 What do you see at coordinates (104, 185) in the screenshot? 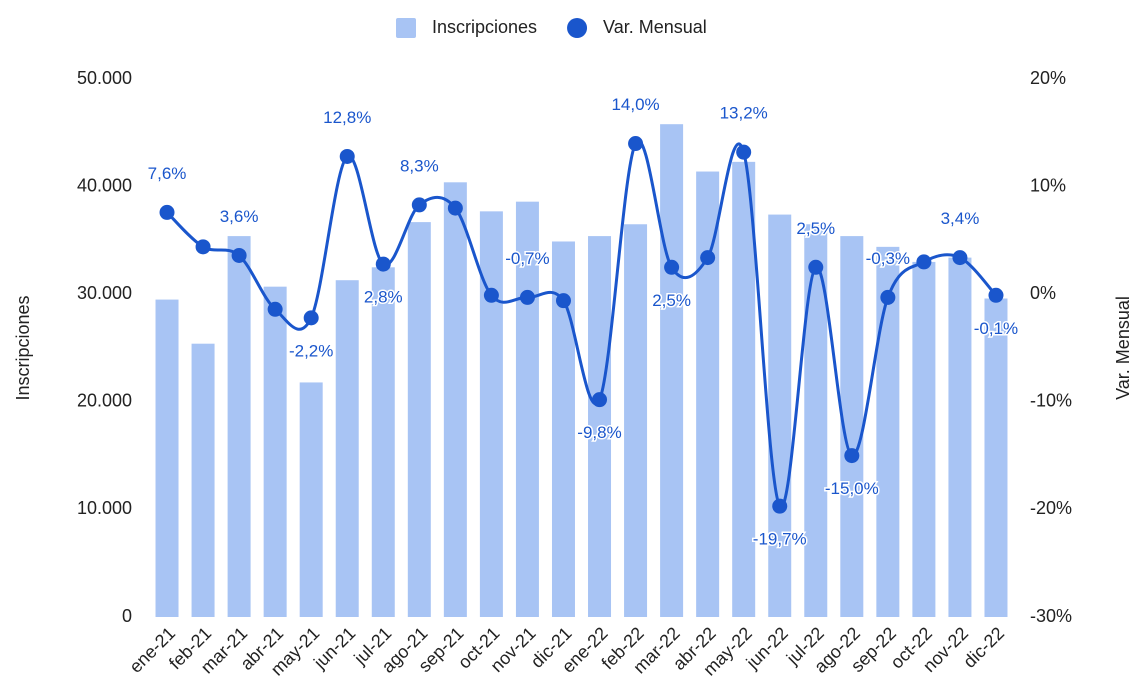
I see `y-tick-label: 40.000` at bounding box center [104, 185].